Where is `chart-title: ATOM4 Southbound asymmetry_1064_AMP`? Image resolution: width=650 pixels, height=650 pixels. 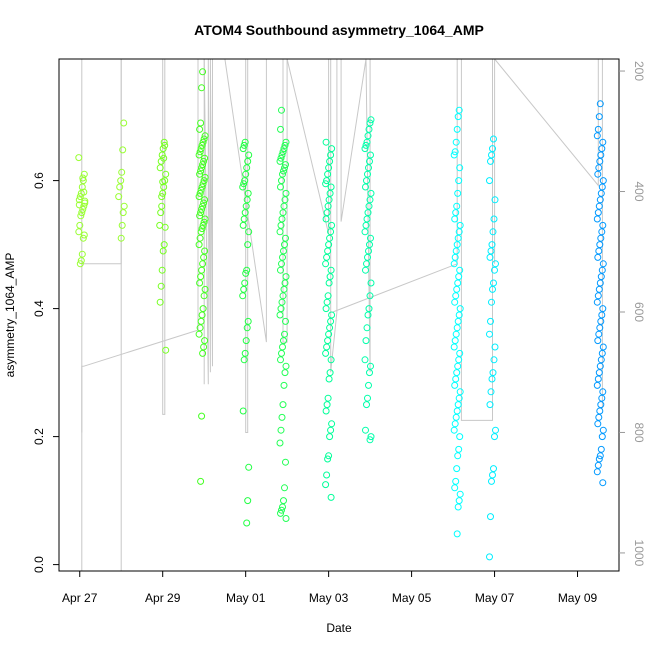 chart-title: ATOM4 Southbound asymmetry_1064_AMP is located at coordinates (339, 30).